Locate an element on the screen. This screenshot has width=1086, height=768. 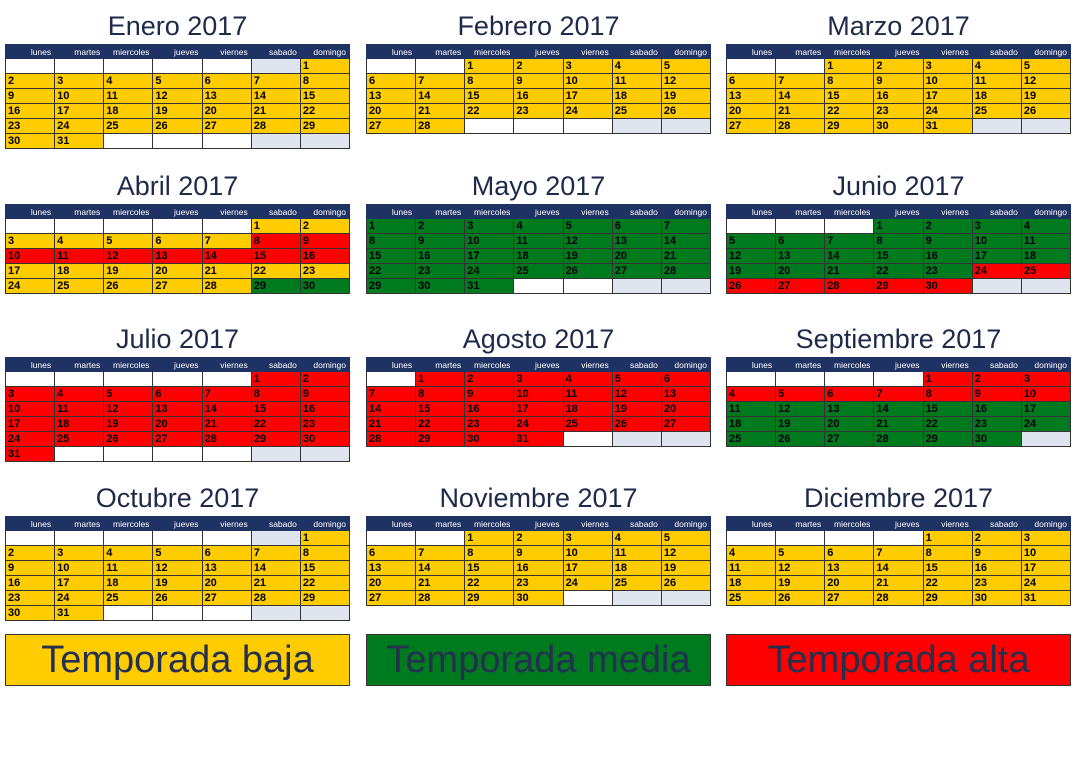
day-cell: 24 is located at coordinates (489, 271).